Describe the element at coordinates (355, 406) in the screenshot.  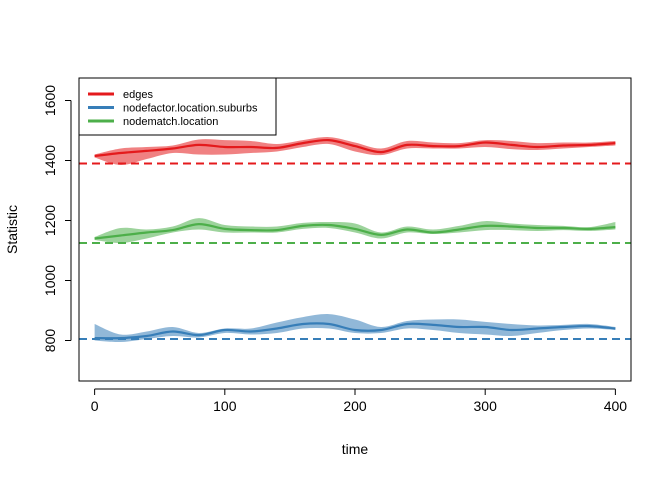
I see `x-tick-label: 200` at that location.